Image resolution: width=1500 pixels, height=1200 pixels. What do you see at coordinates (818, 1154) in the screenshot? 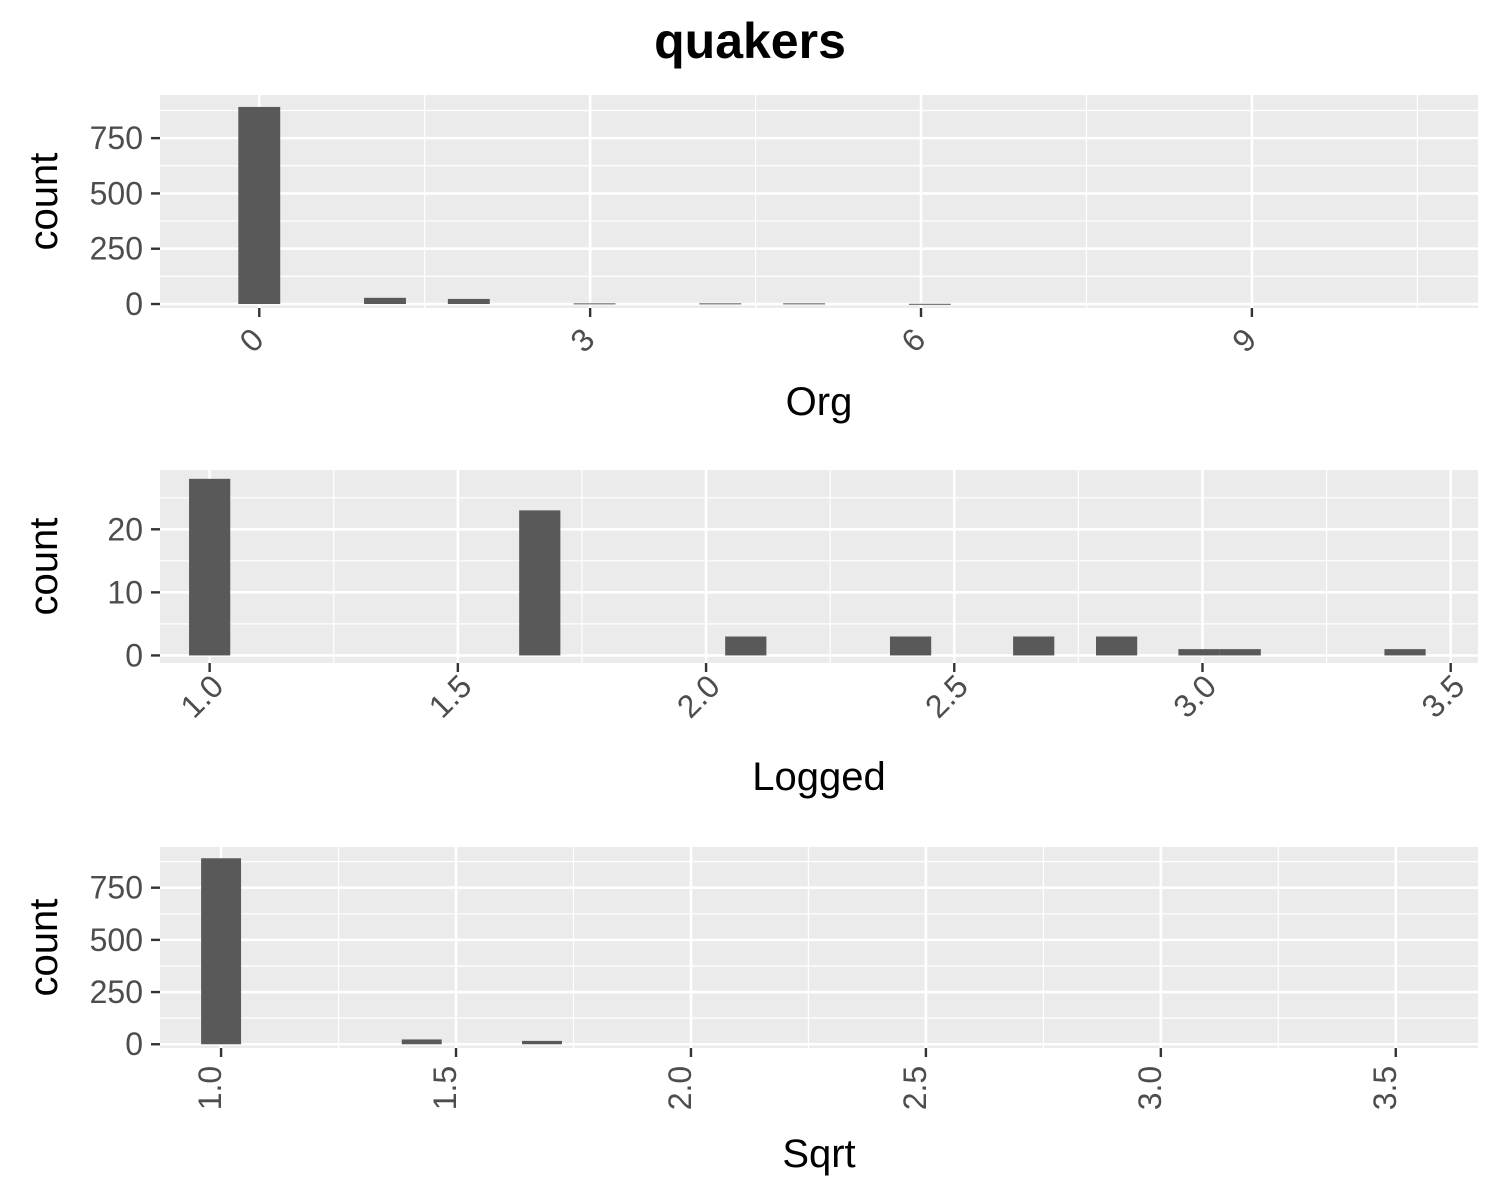
I see `x-axis-title: Sqrt` at bounding box center [818, 1154].